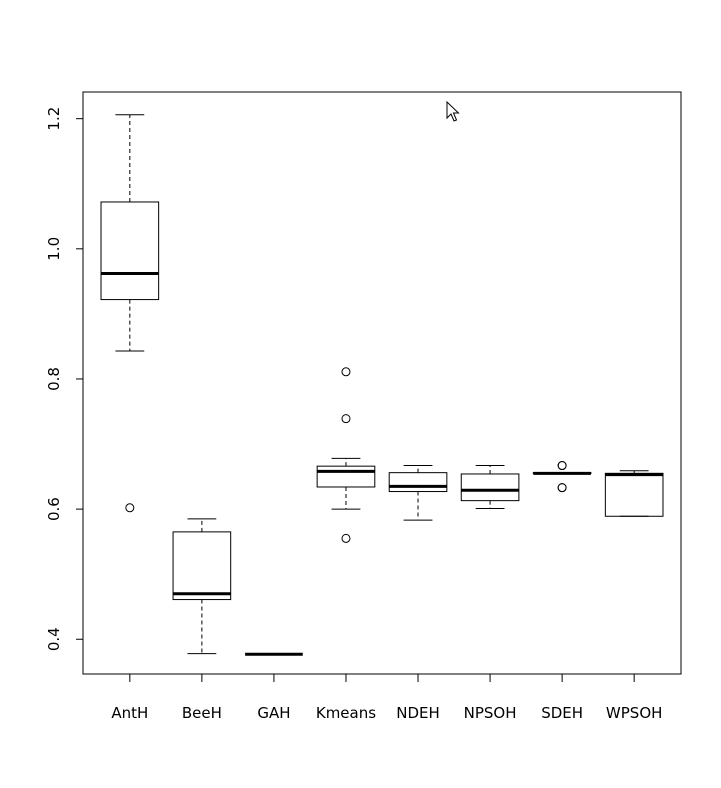  Describe the element at coordinates (54, 119) in the screenshot. I see `y-tick-label: 1.2` at that location.